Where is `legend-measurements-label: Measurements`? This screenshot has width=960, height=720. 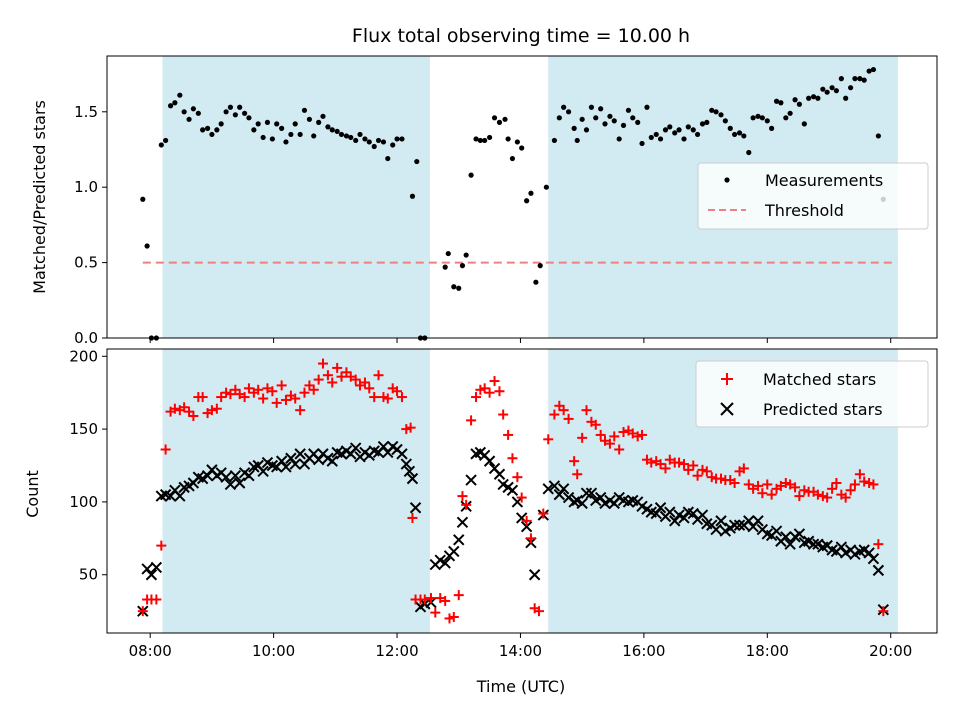 legend-measurements-label: Measurements is located at coordinates (824, 180).